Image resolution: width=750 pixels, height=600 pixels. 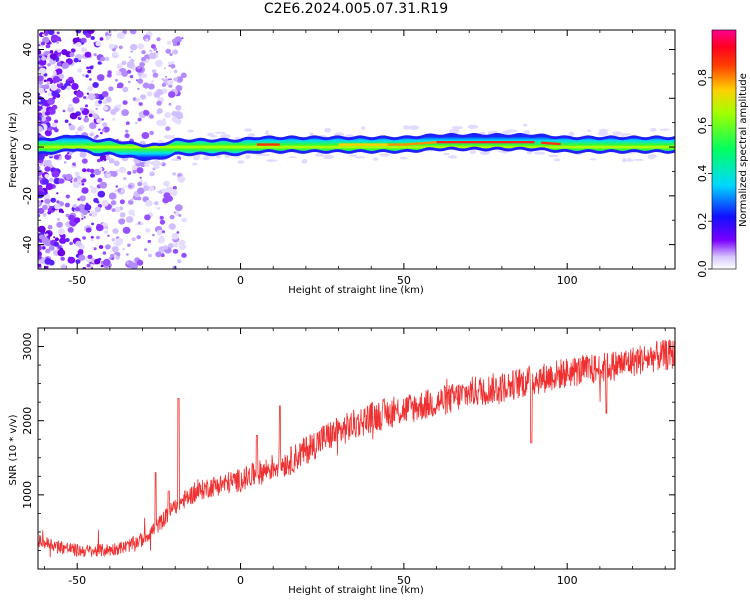 I want to click on y-tick-label: 3000, so click(x=27, y=347).